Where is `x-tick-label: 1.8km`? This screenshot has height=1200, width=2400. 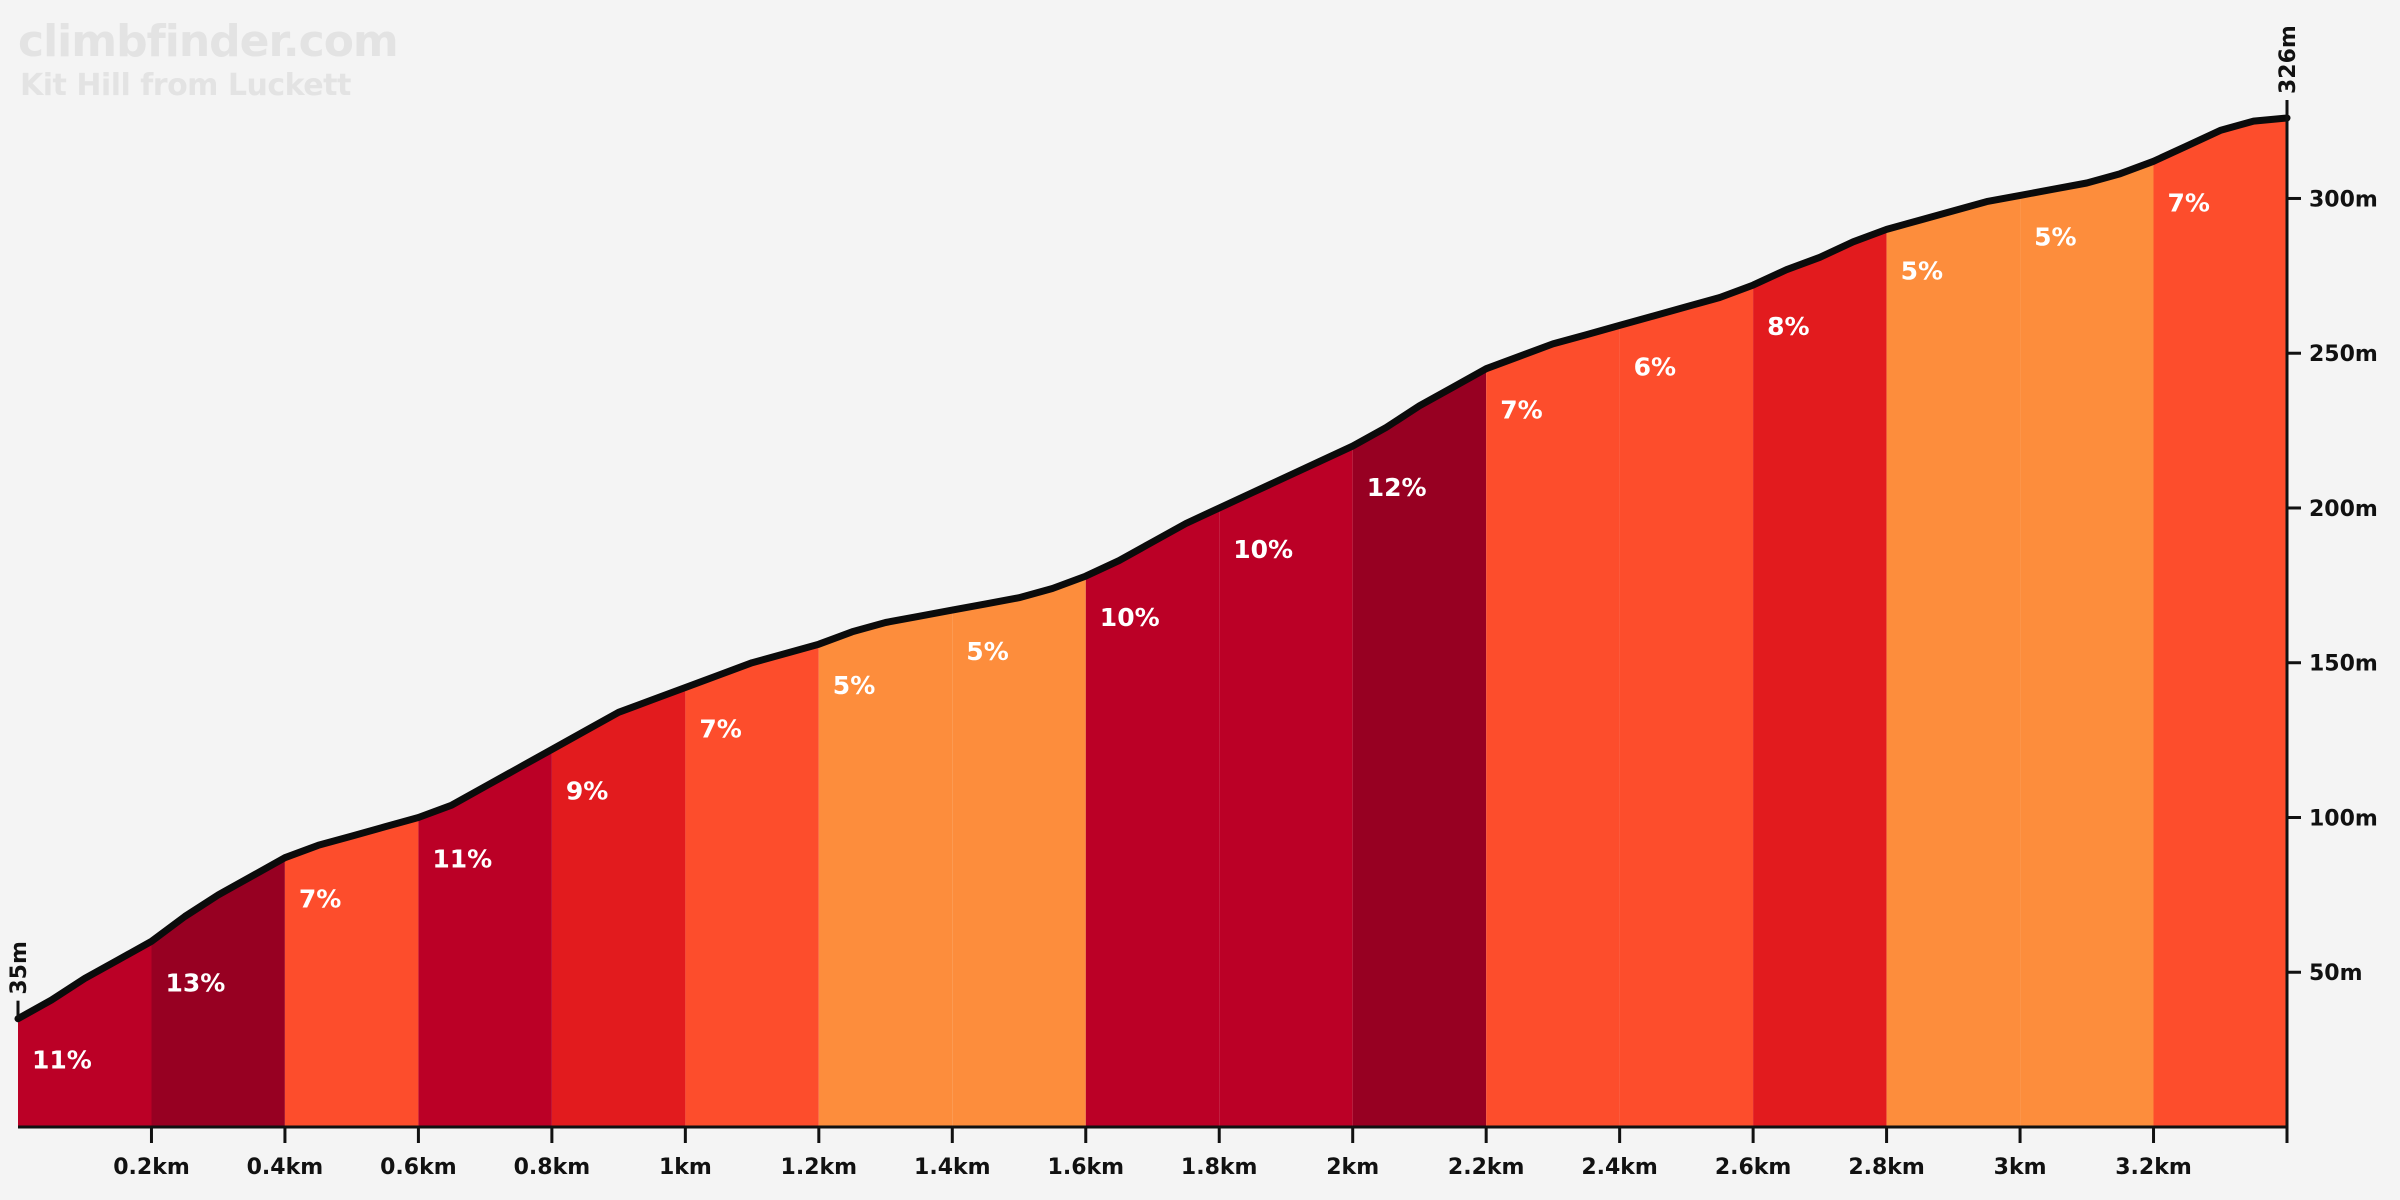
x-tick-label: 1.8km is located at coordinates (1219, 1167).